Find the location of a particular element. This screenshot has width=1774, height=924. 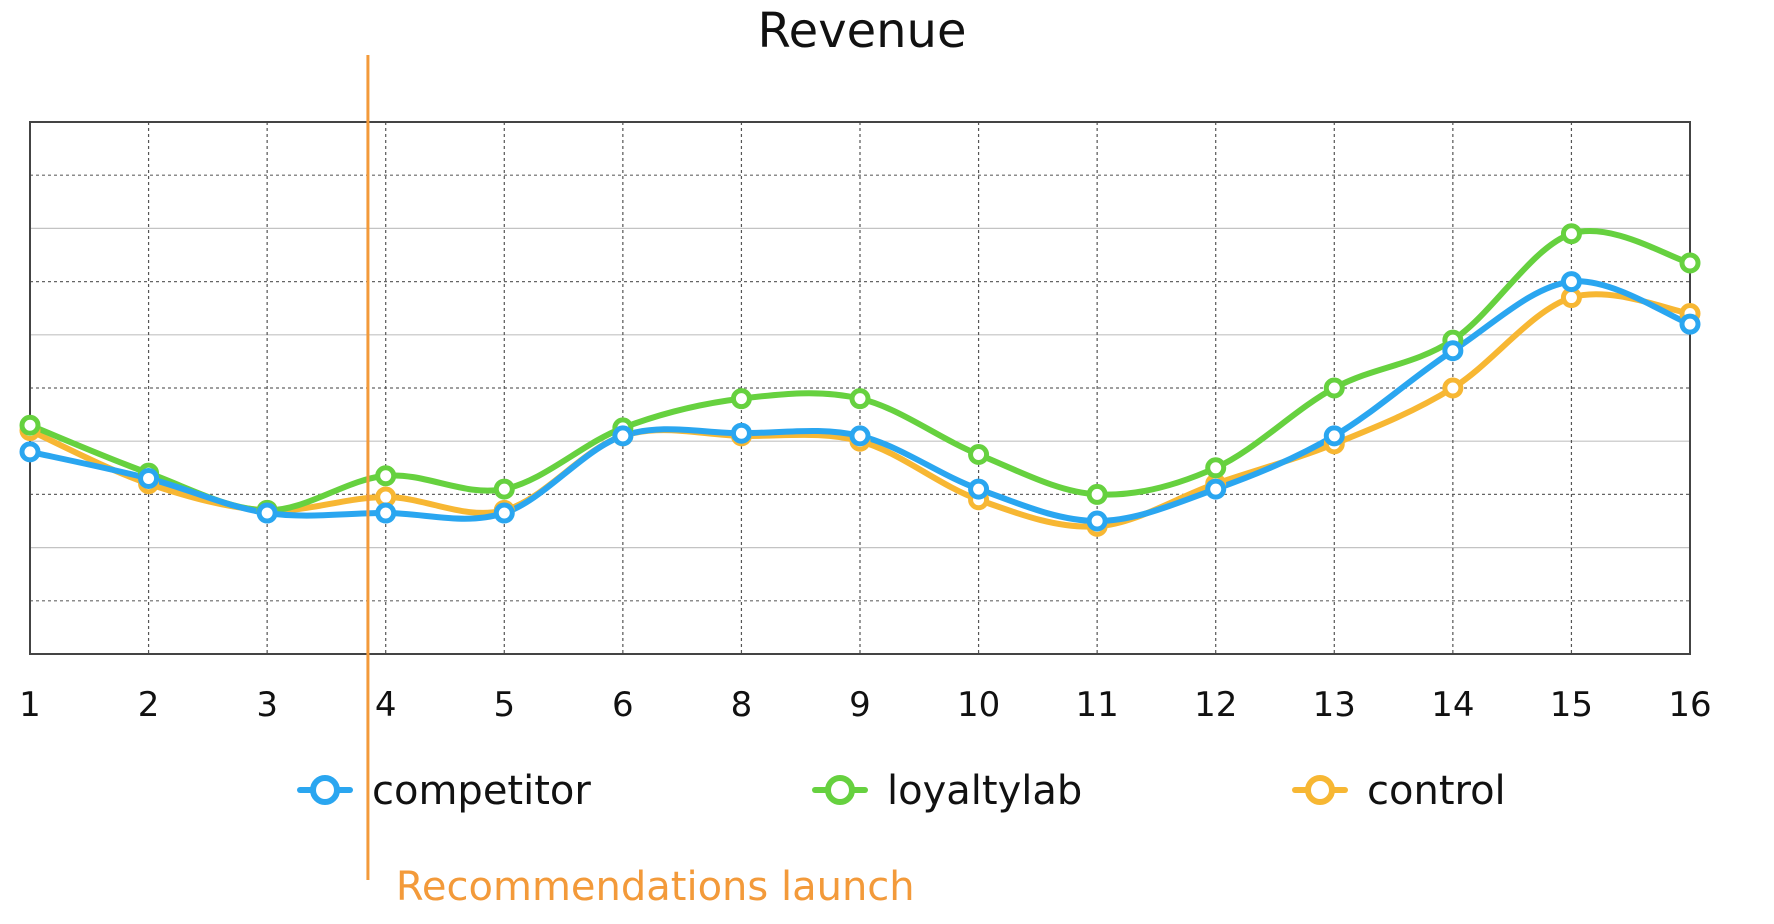

legend-label: competitor is located at coordinates (481, 791).